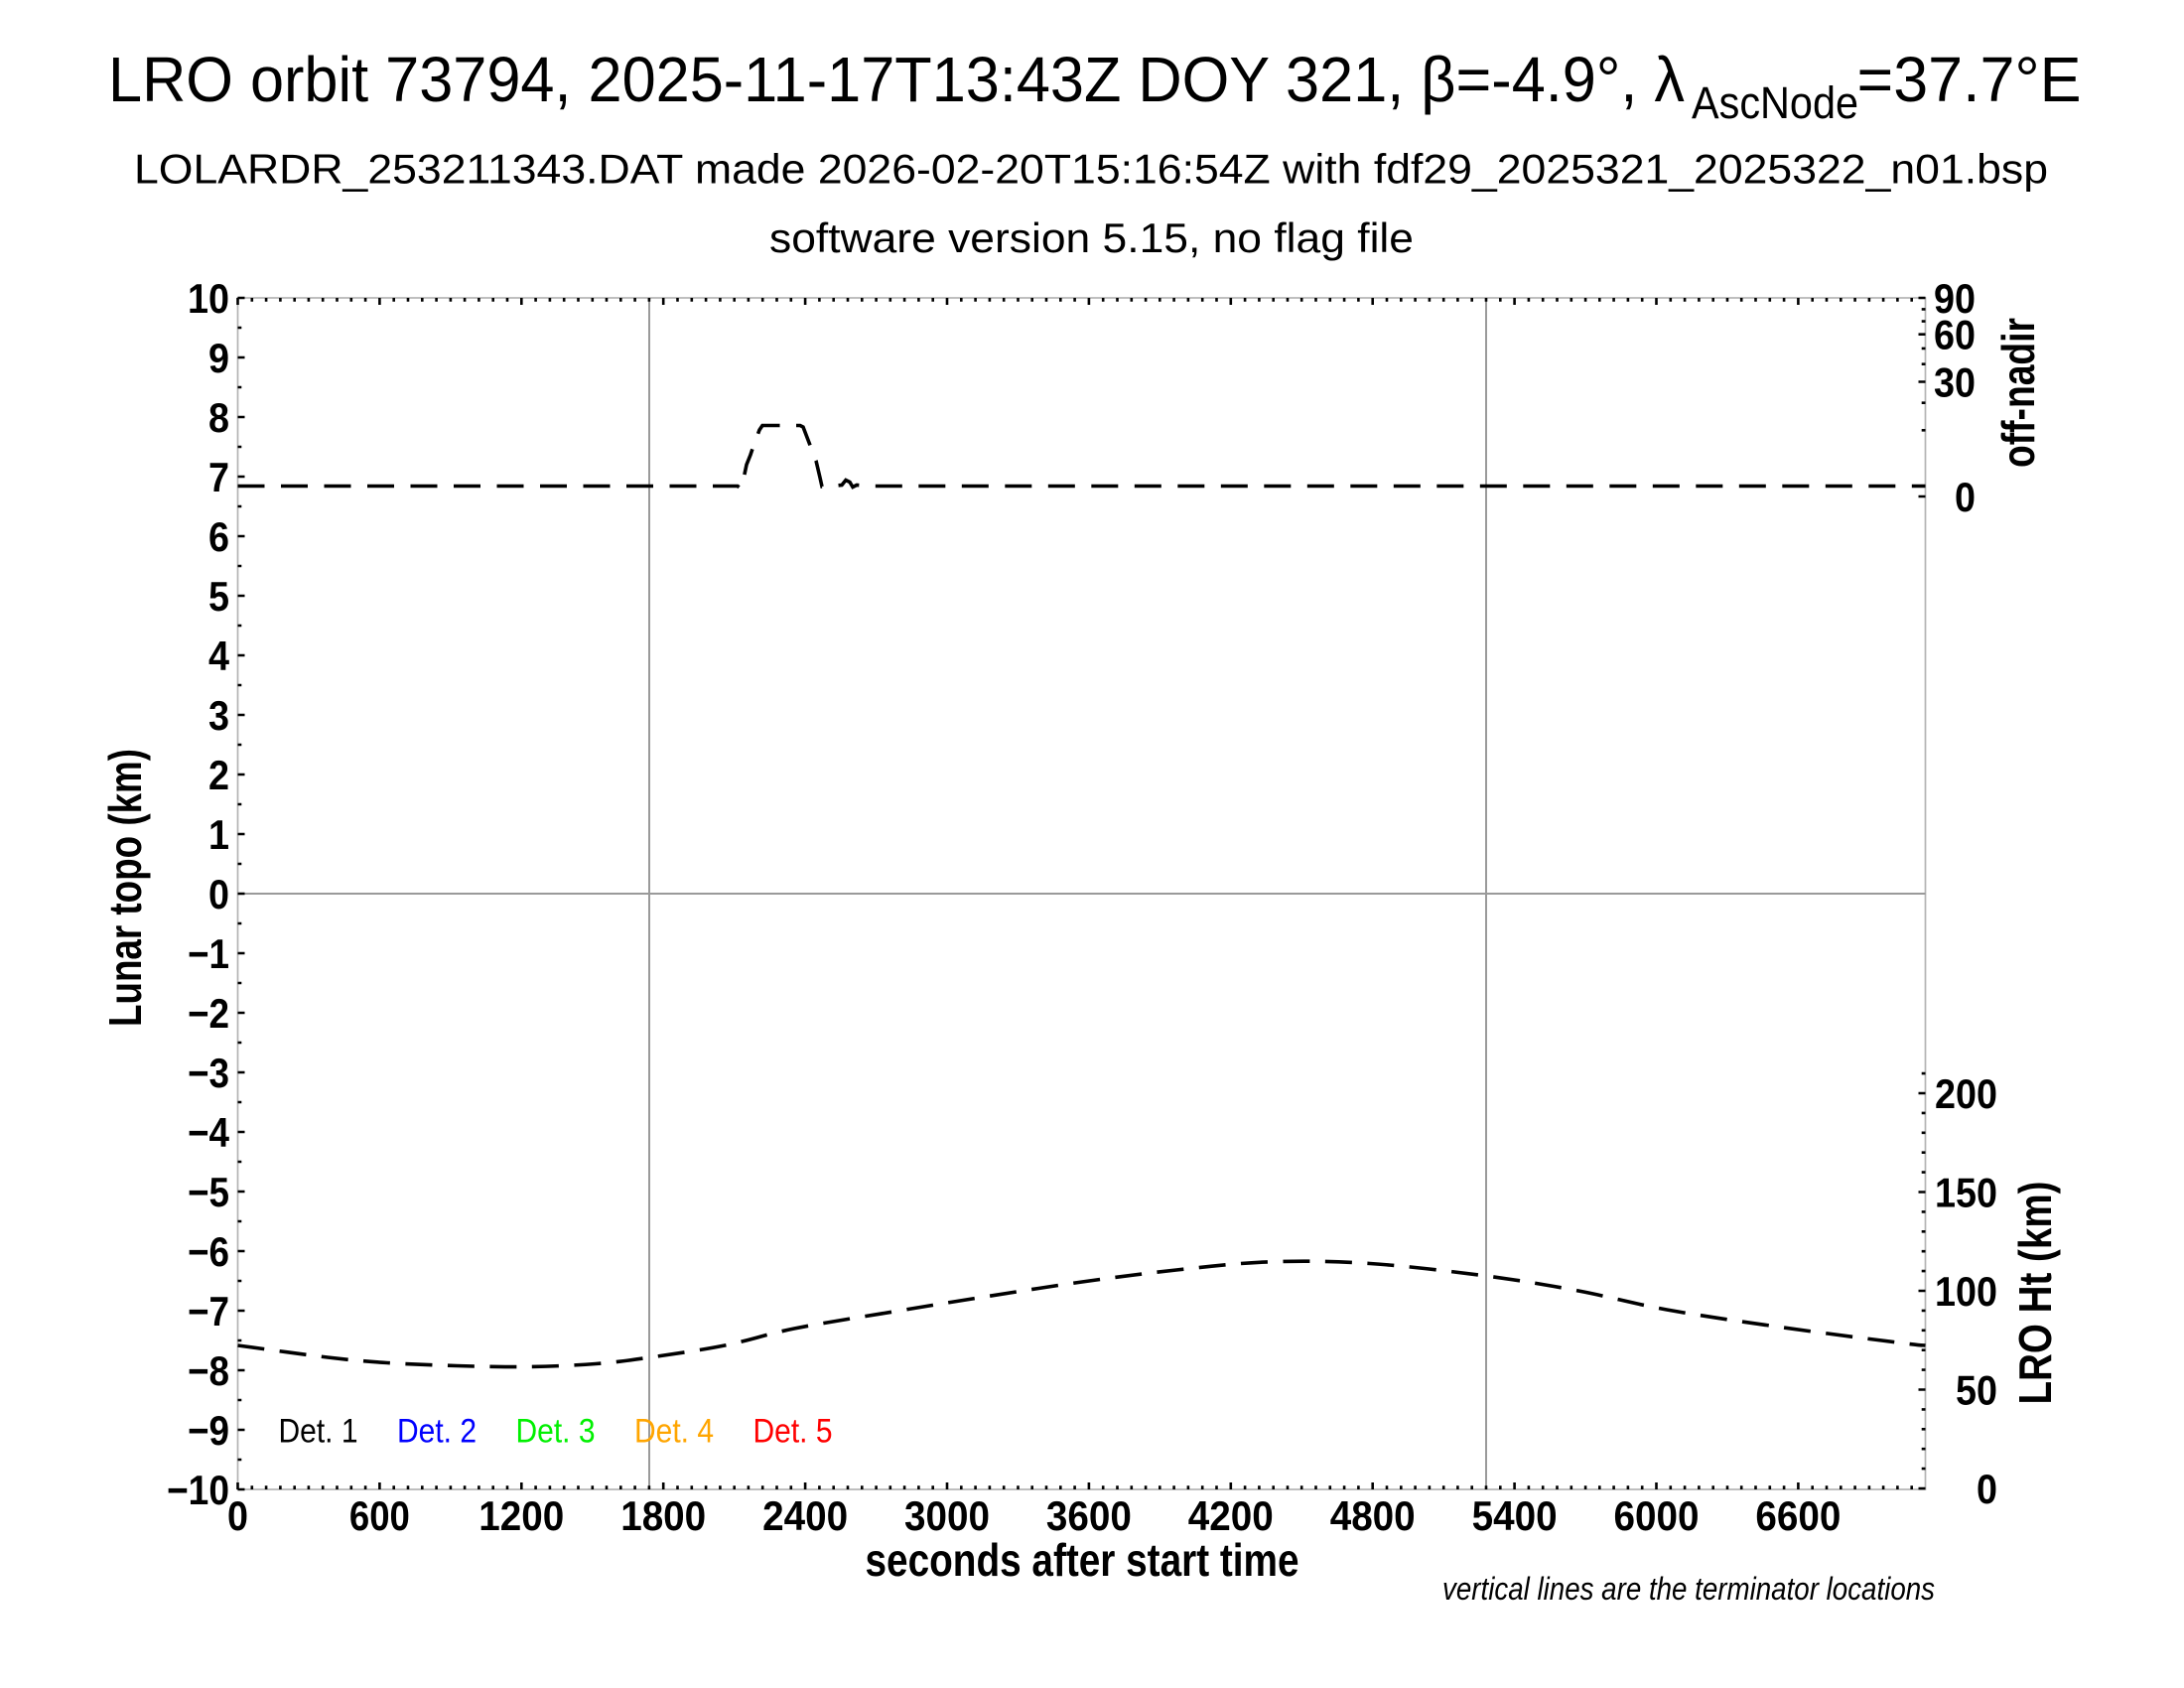 Image resolution: width=2184 pixels, height=1688 pixels. What do you see at coordinates (318, 1432) in the screenshot?
I see `svg-text: Det. 1` at bounding box center [318, 1432].